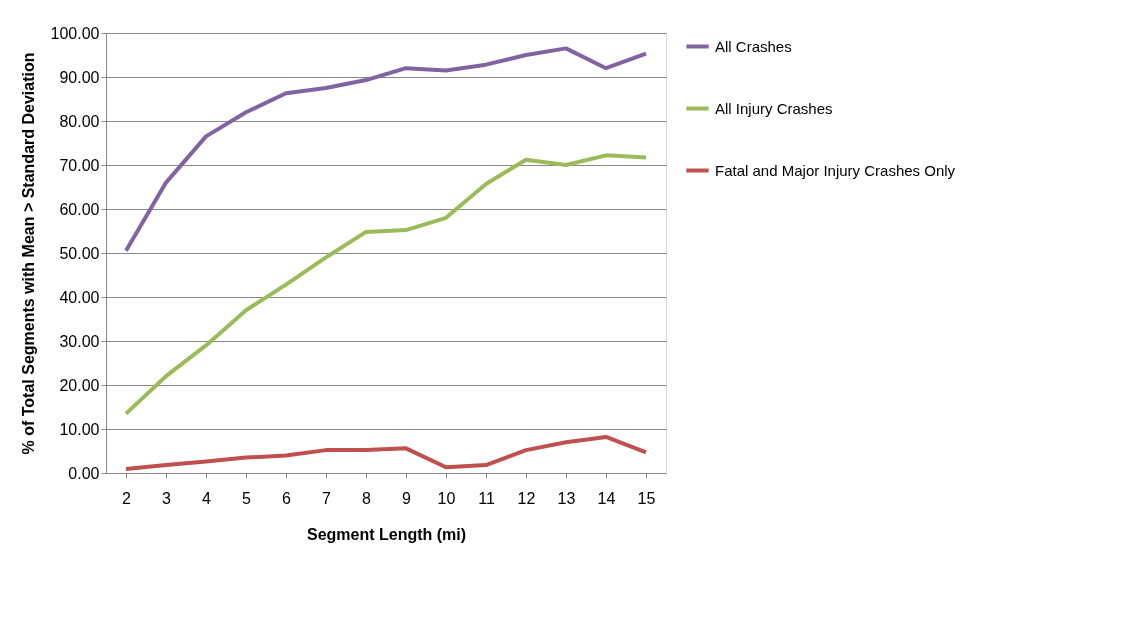 The image size is (1132, 639). Describe the element at coordinates (446, 498) in the screenshot. I see `x-tick-label: 10` at that location.